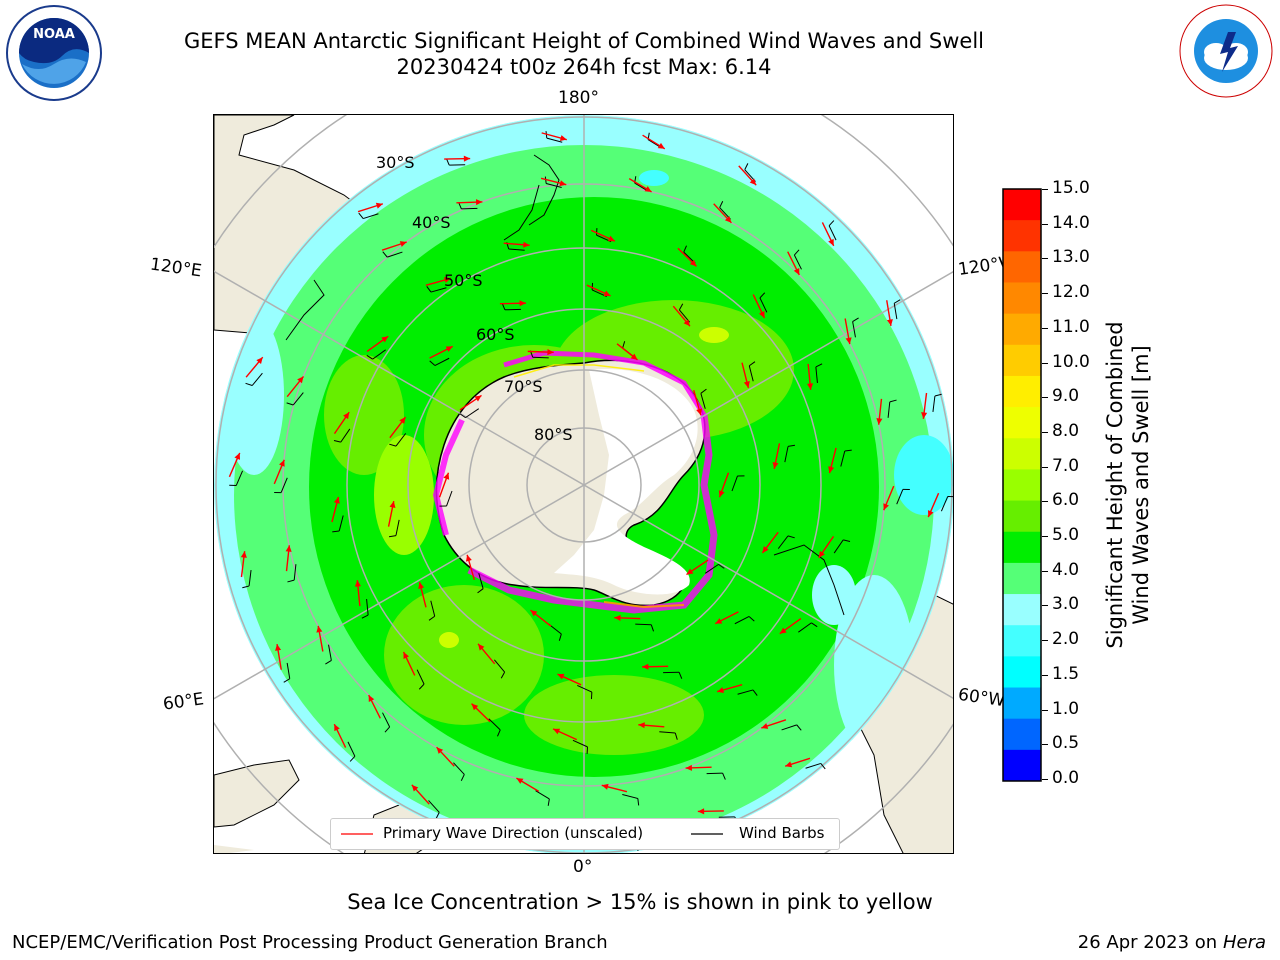  Describe the element at coordinates (1066, 604) in the screenshot. I see `colorbar-tick-label: 3.0` at that location.